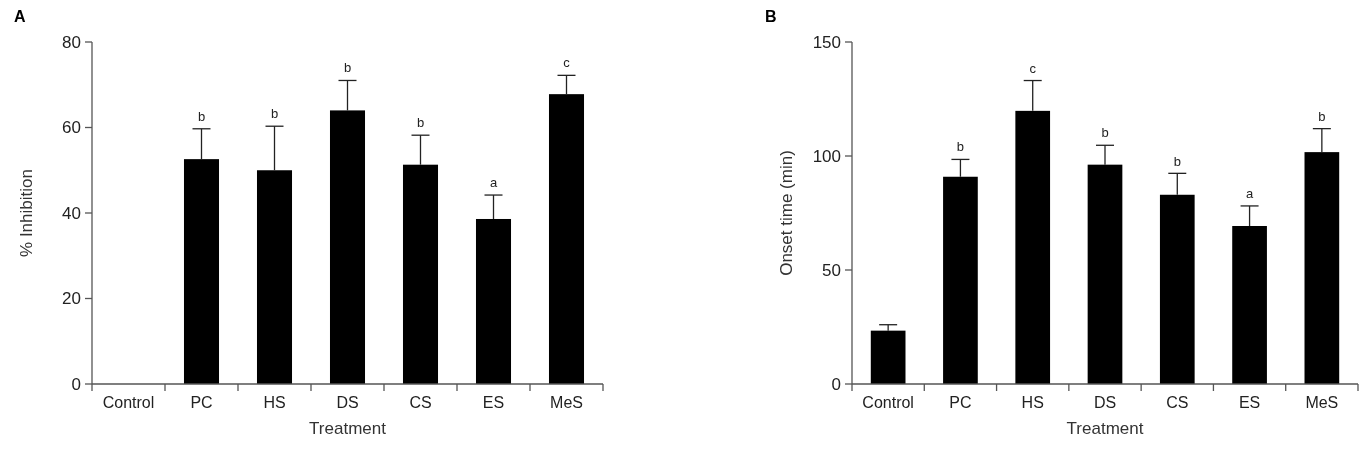 This screenshot has height=460, width=1368. I want to click on y-tick-label: 40, so click(71, 213).